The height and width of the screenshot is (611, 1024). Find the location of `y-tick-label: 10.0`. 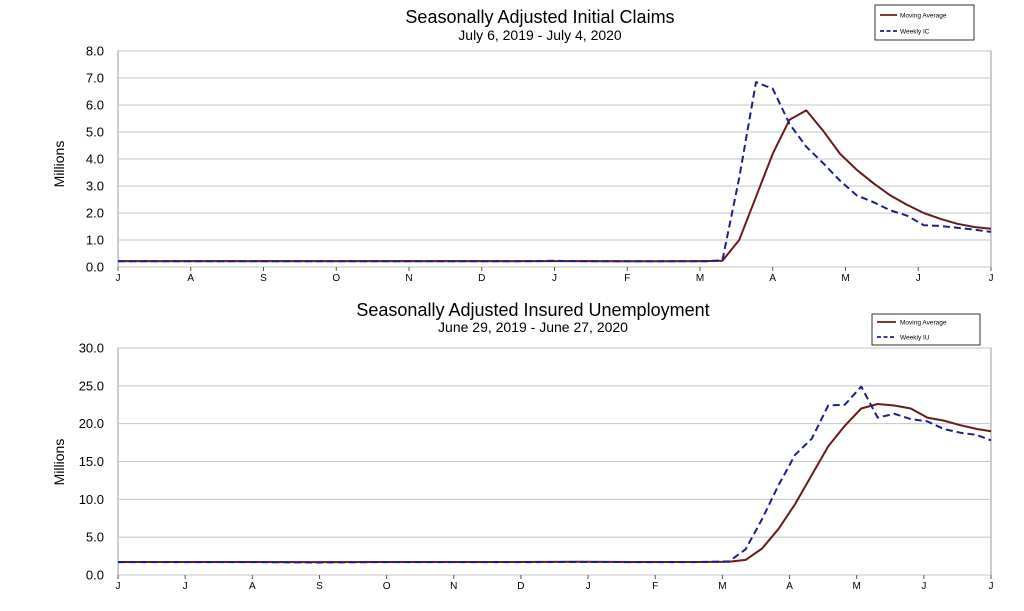

y-tick-label: 10.0 is located at coordinates (91, 499).